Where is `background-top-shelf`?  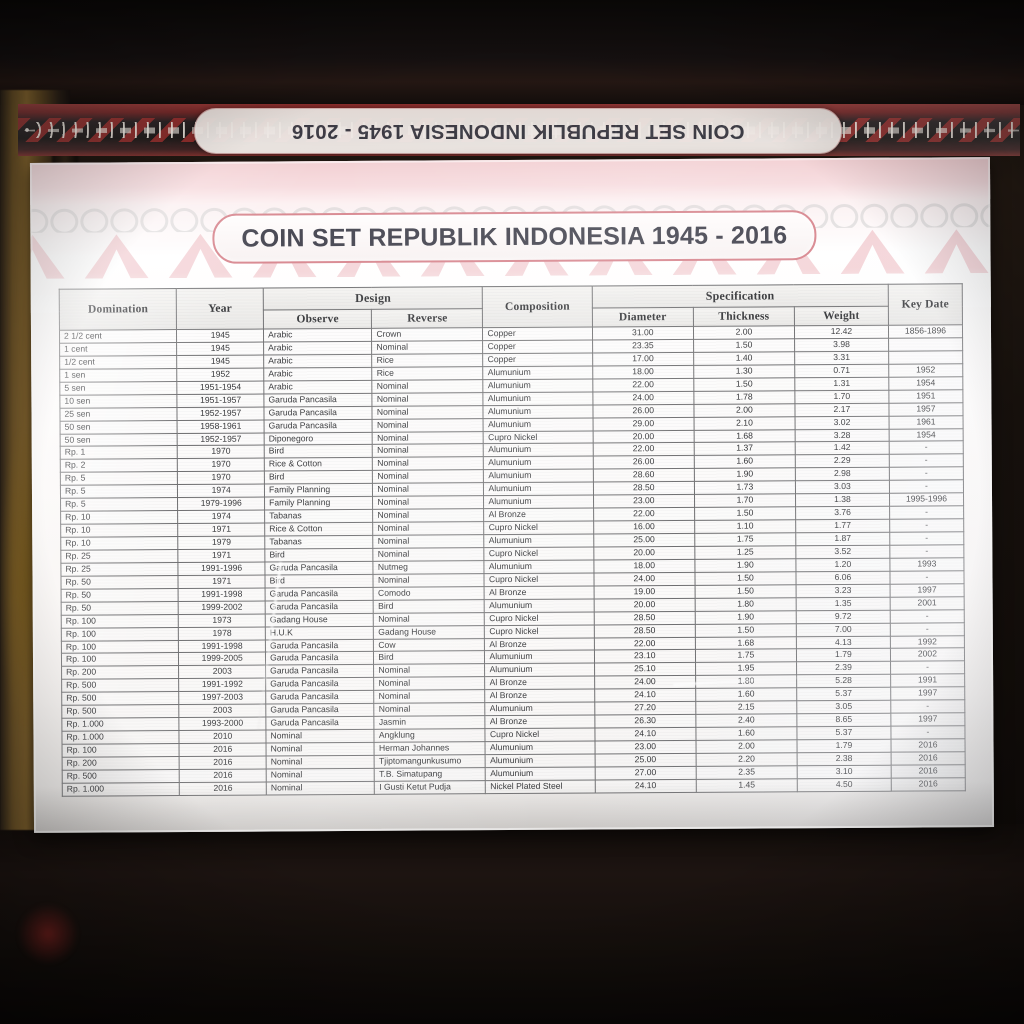 background-top-shelf is located at coordinates (512, 52).